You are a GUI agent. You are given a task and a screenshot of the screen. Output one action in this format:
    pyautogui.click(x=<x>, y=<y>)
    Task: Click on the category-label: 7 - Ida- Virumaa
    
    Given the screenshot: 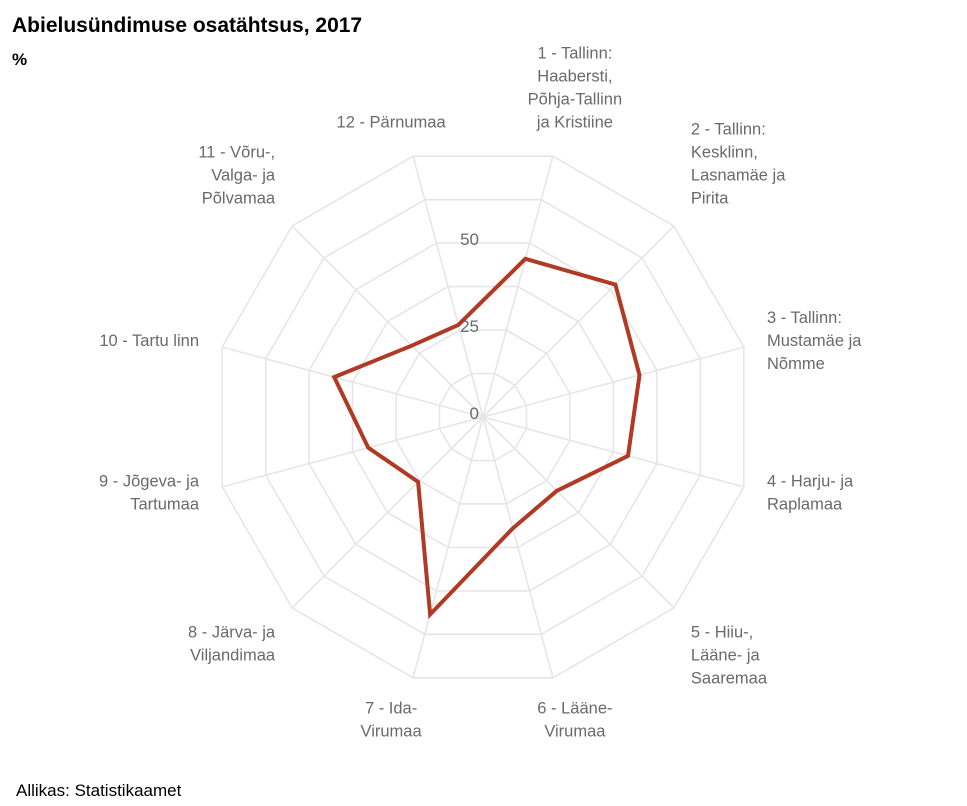 What is the action you would take?
    pyautogui.click(x=392, y=720)
    